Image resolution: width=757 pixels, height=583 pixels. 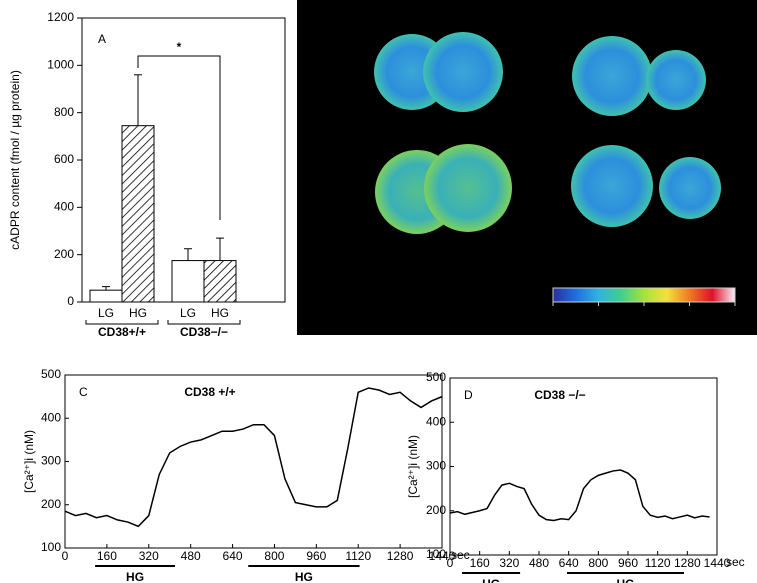 I want to click on x-unit: sec, so click(x=735, y=562).